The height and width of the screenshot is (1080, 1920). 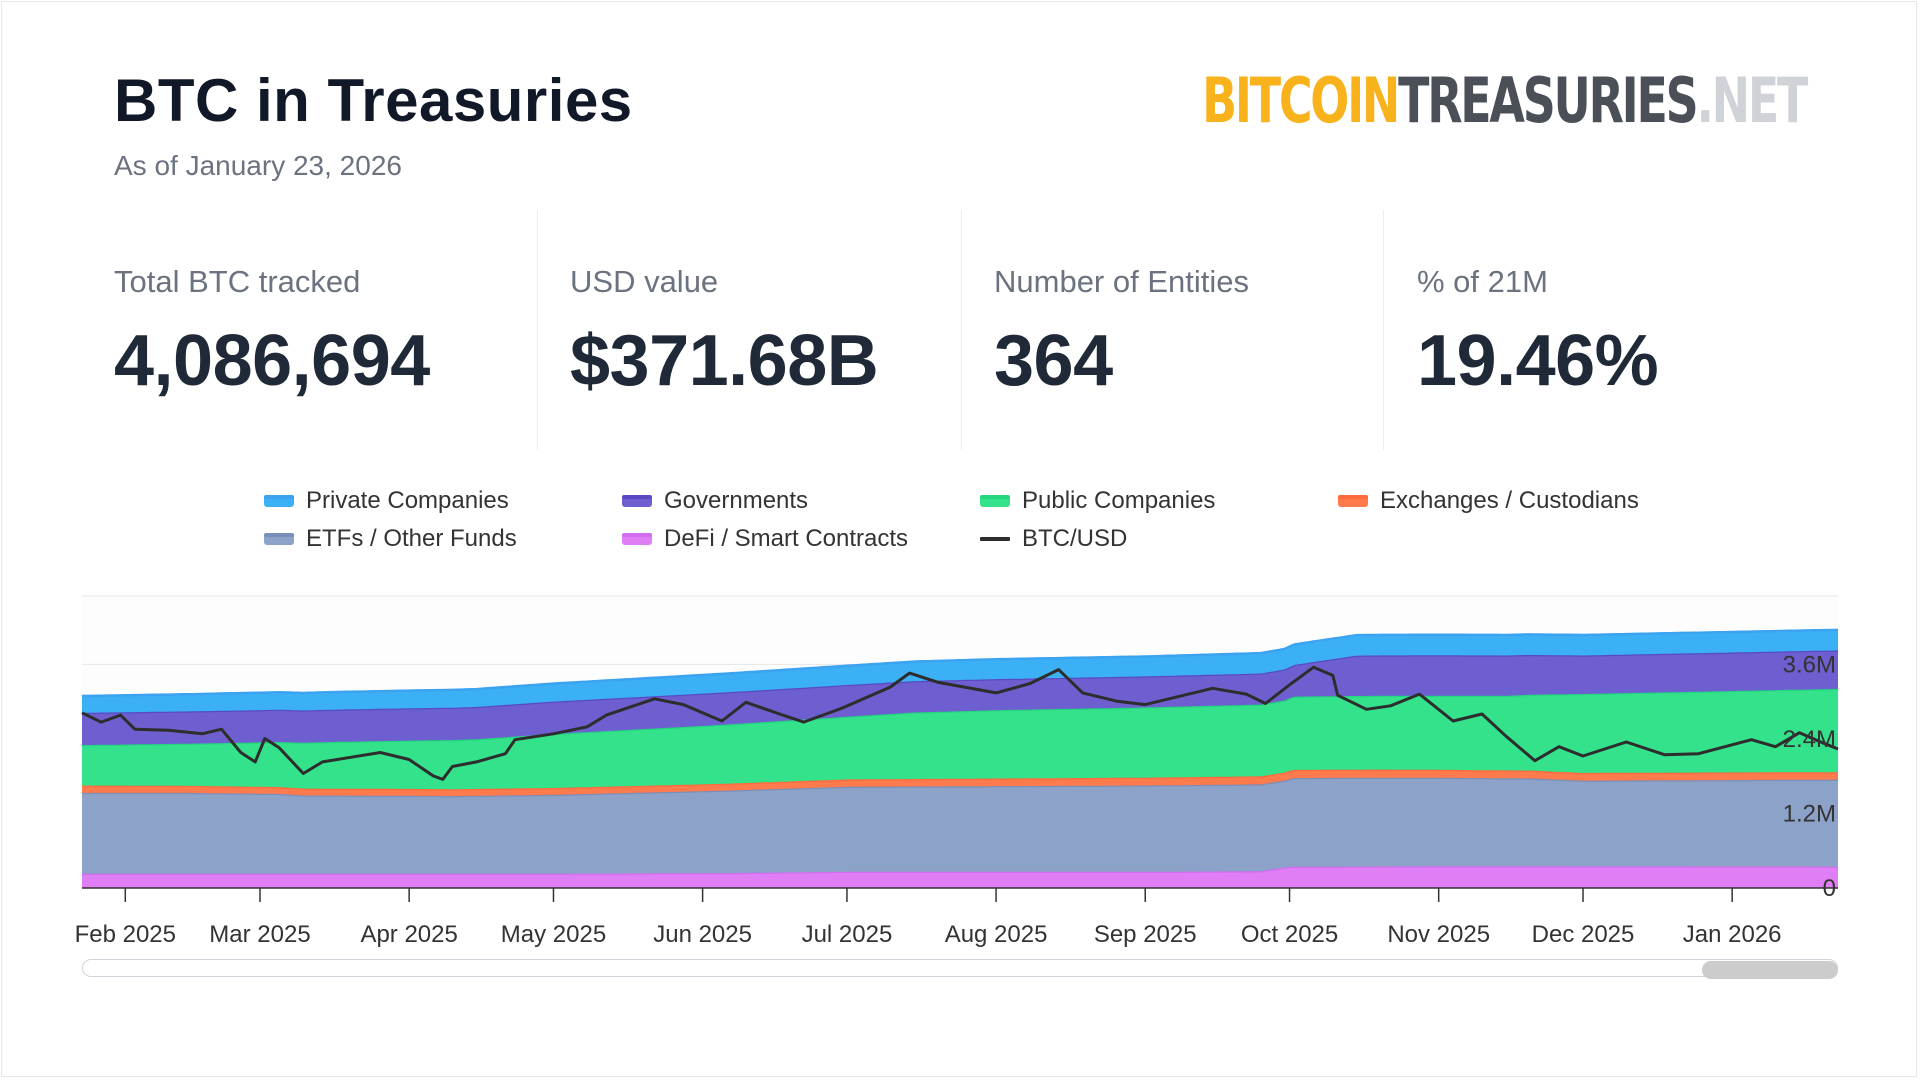 What do you see at coordinates (960, 663) in the screenshot?
I see `area-edge-private-companies` at bounding box center [960, 663].